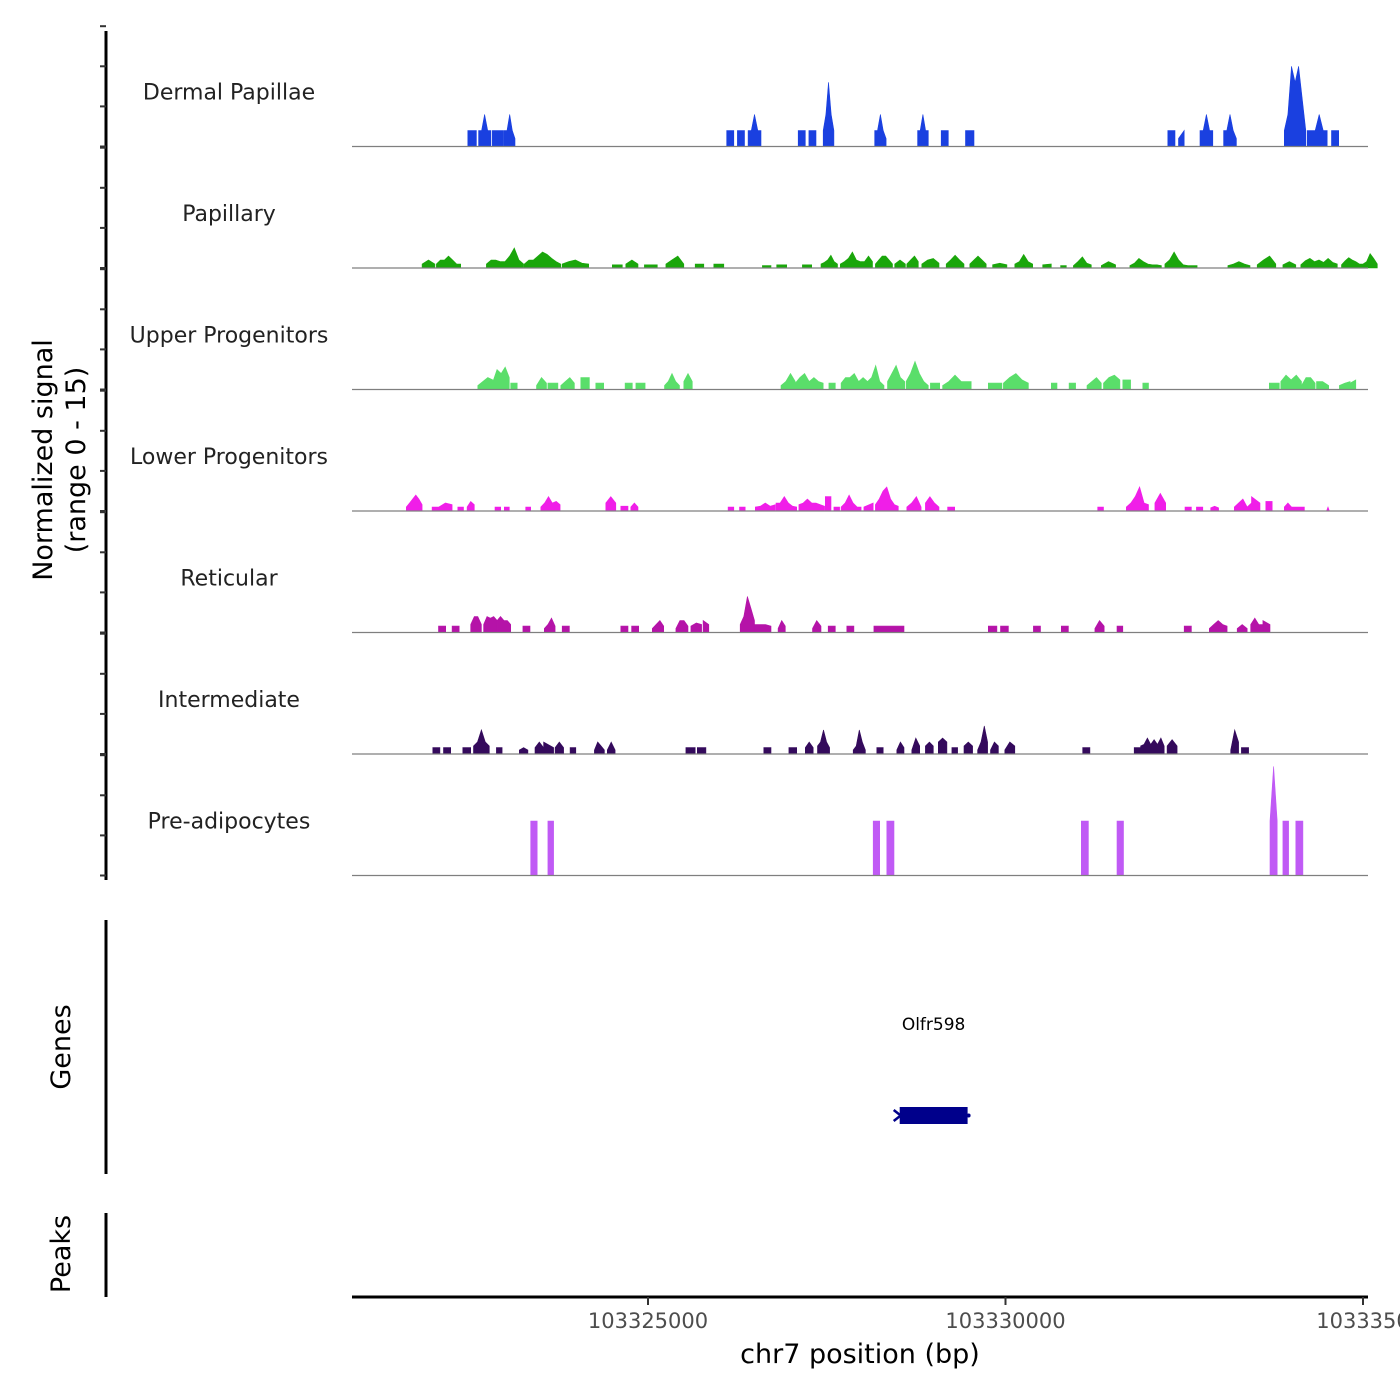 The image size is (1400, 1400). What do you see at coordinates (763, 721) in the screenshot?
I see `track-intermediate: Intermediate` at bounding box center [763, 721].